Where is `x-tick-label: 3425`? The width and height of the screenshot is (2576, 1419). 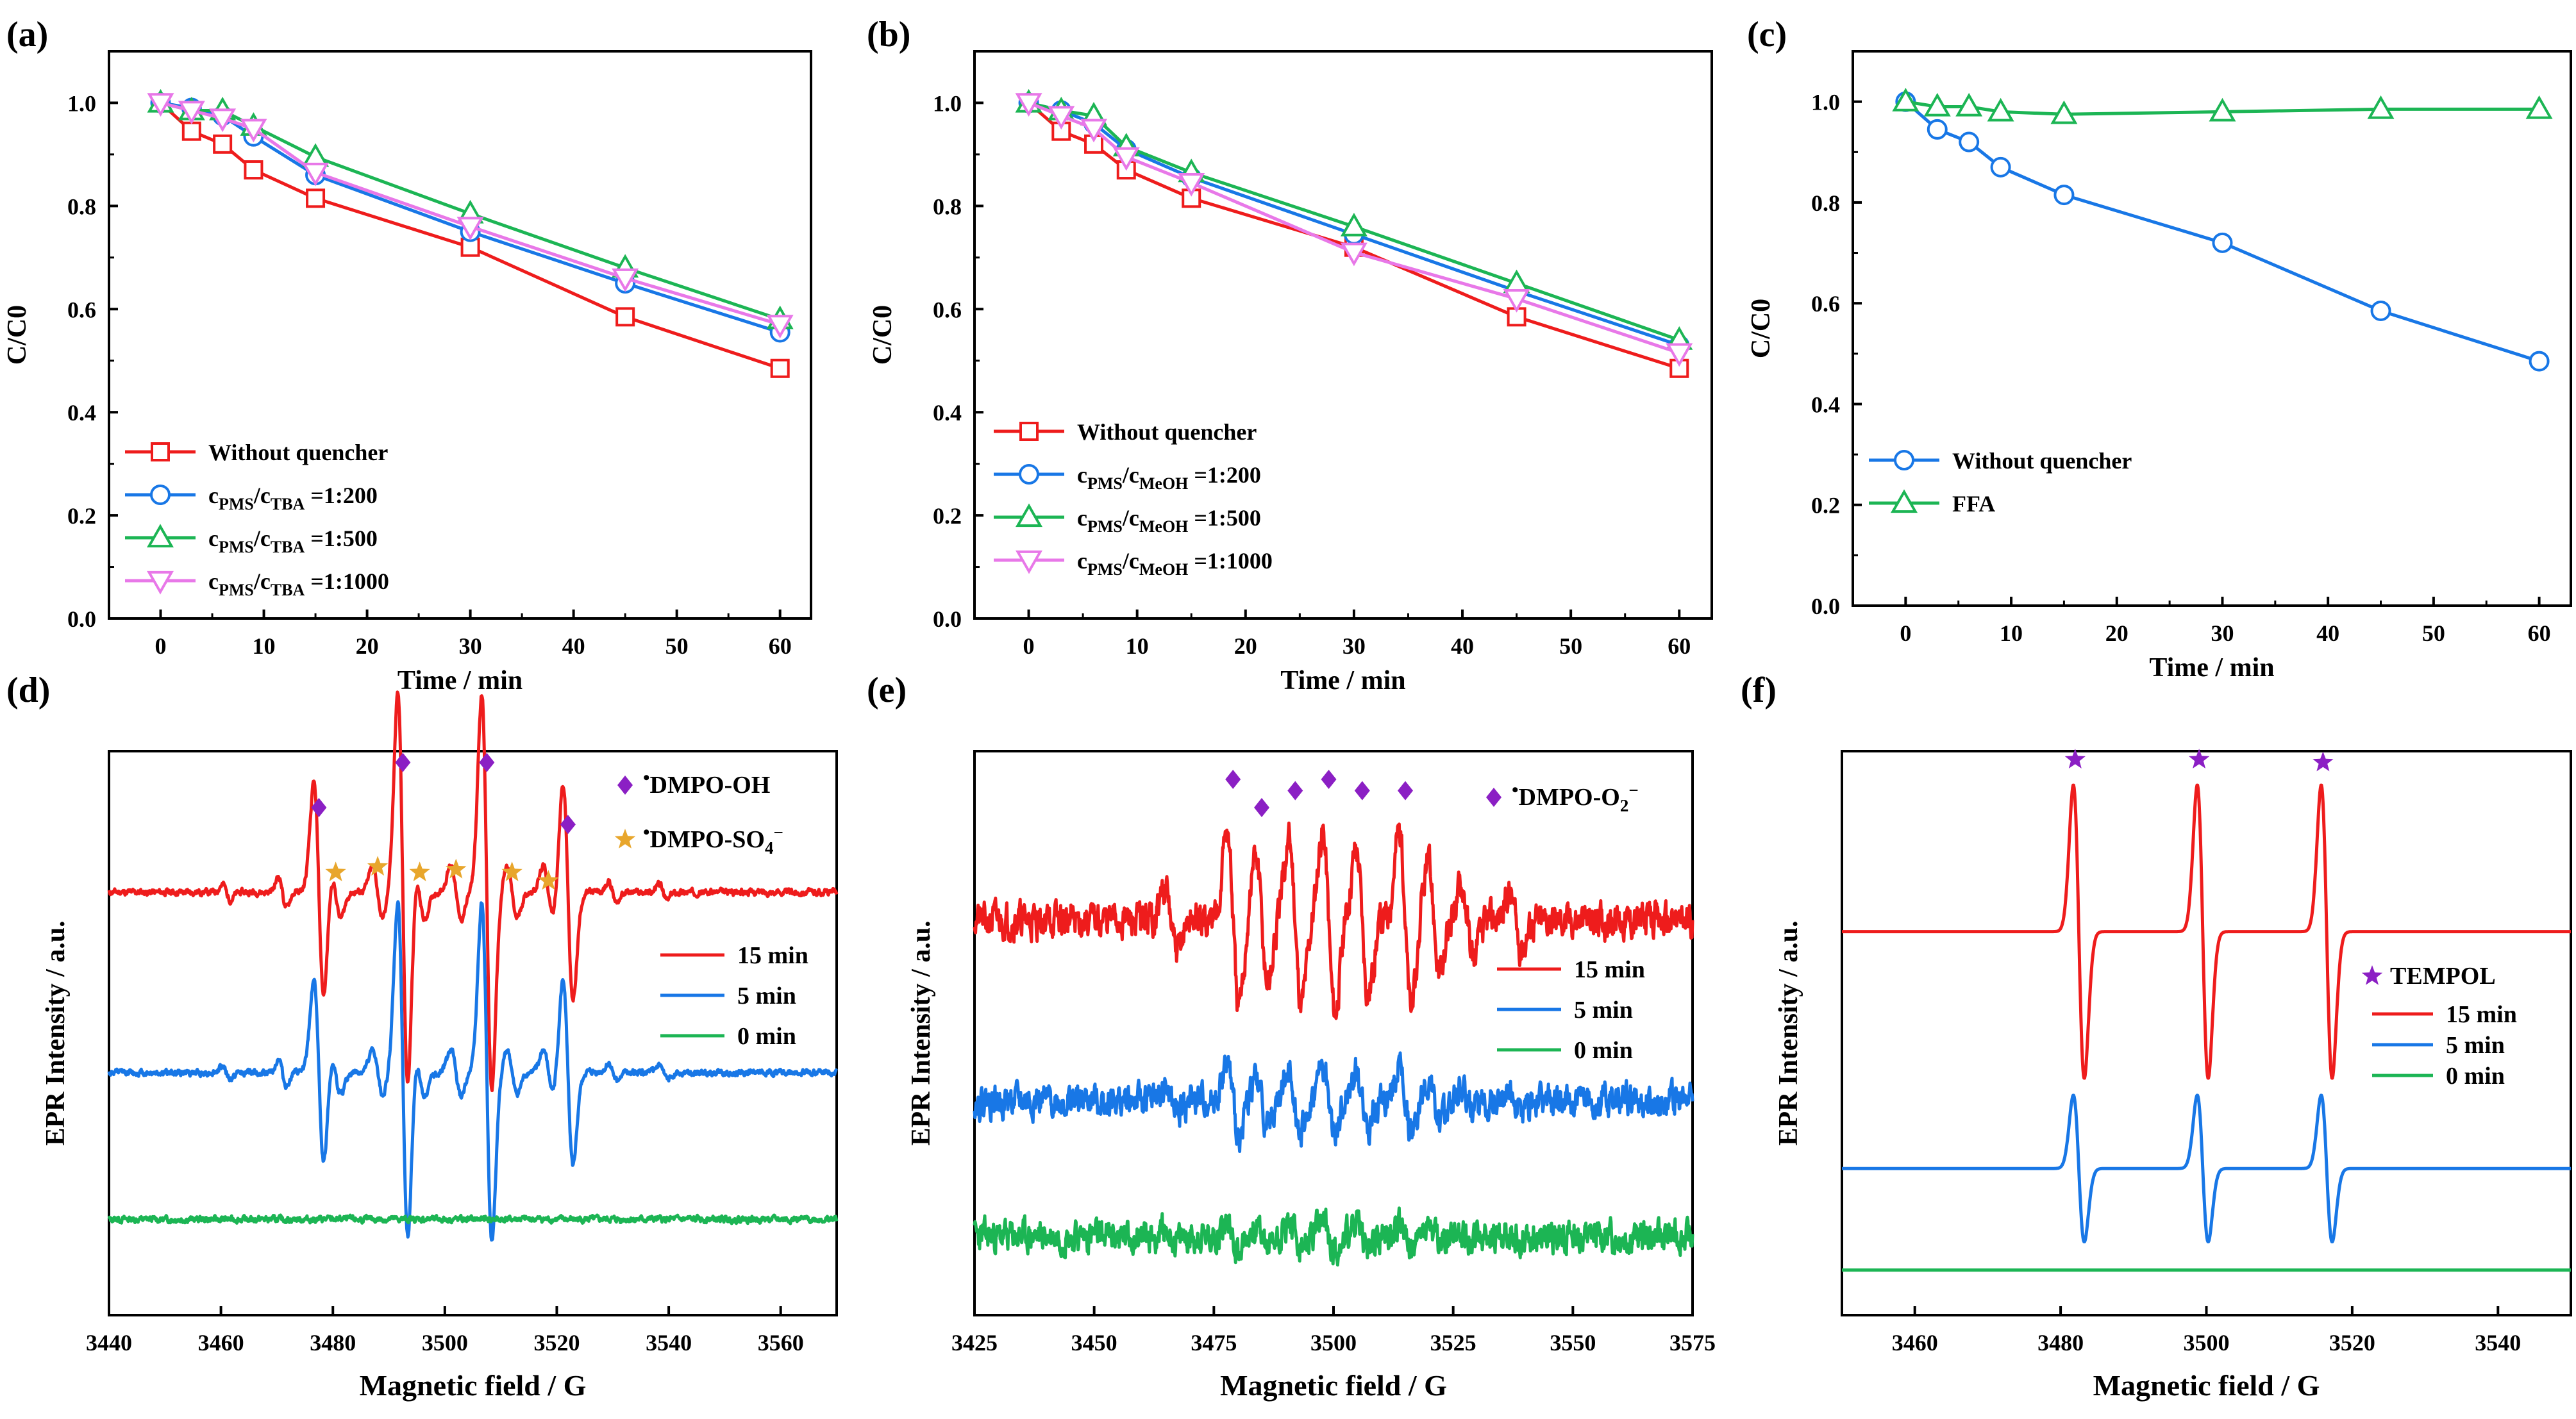
x-tick-label: 3425 is located at coordinates (974, 1343).